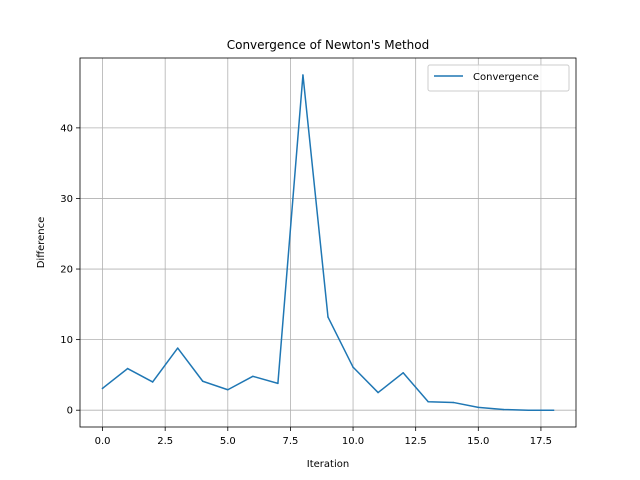 The height and width of the screenshot is (480, 640). Describe the element at coordinates (323, 437) in the screenshot. I see `x-axis-ticks: 0.0 2.5 5.0 7.5 10.0 12.5 15.0 17.5` at that location.